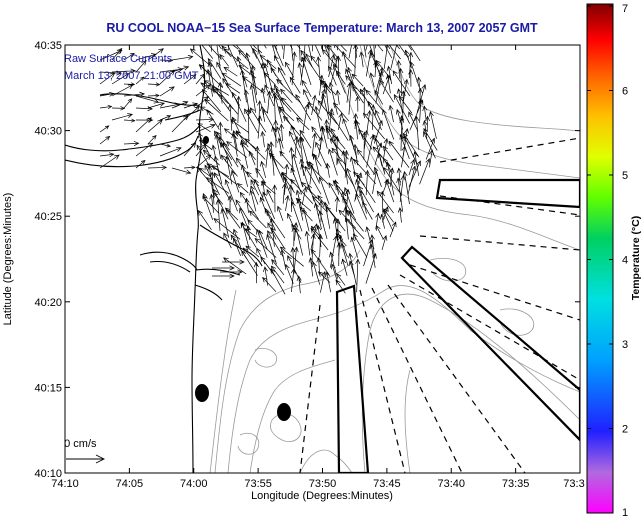 The image size is (644, 518). Describe the element at coordinates (387, 484) in the screenshot. I see `x-tick-label: 73:45` at that location.